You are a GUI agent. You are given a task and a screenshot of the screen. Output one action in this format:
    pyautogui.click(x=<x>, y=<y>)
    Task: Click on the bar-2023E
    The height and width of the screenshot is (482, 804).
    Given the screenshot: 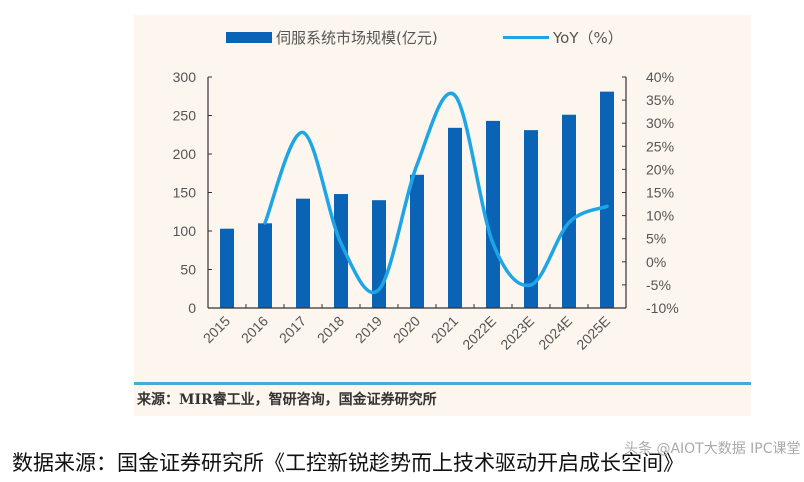 What is the action you would take?
    pyautogui.click(x=531, y=219)
    